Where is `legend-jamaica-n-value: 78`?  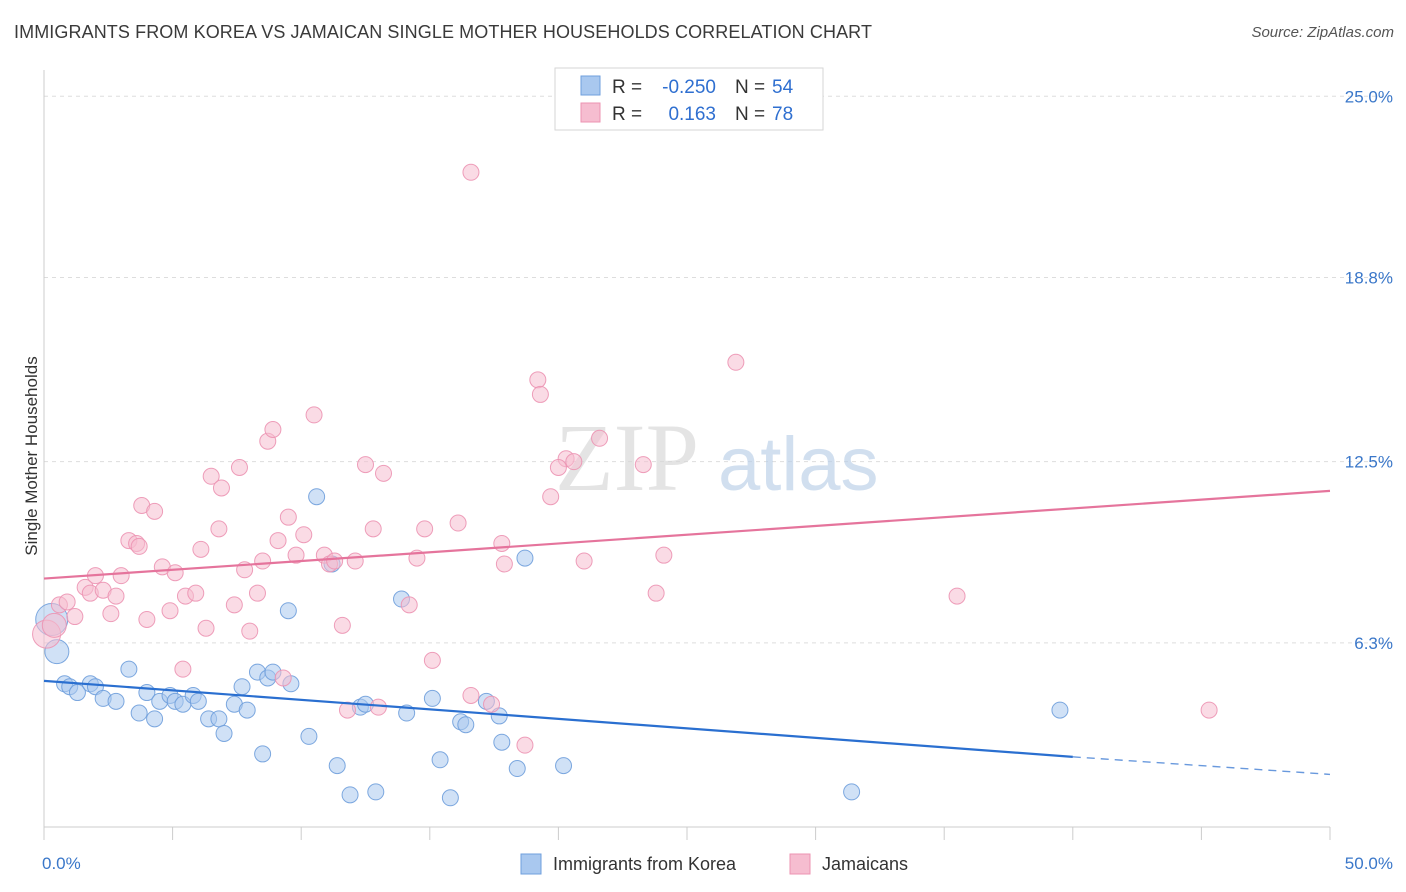
legend-jamaica-n-value: 78 is located at coordinates (782, 114).